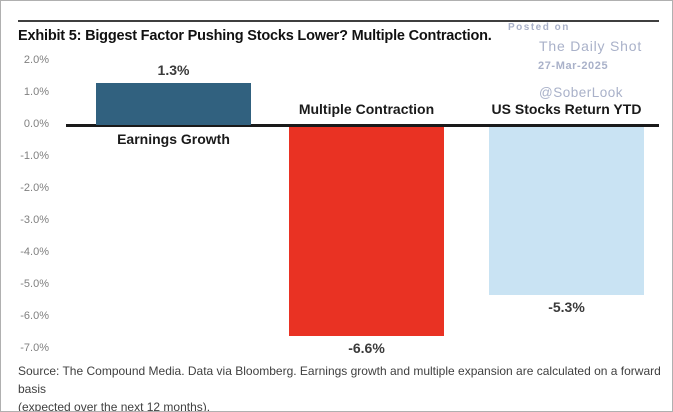 The height and width of the screenshot is (412, 673). I want to click on y-axis-tick-label: 0.0%, so click(36, 124).